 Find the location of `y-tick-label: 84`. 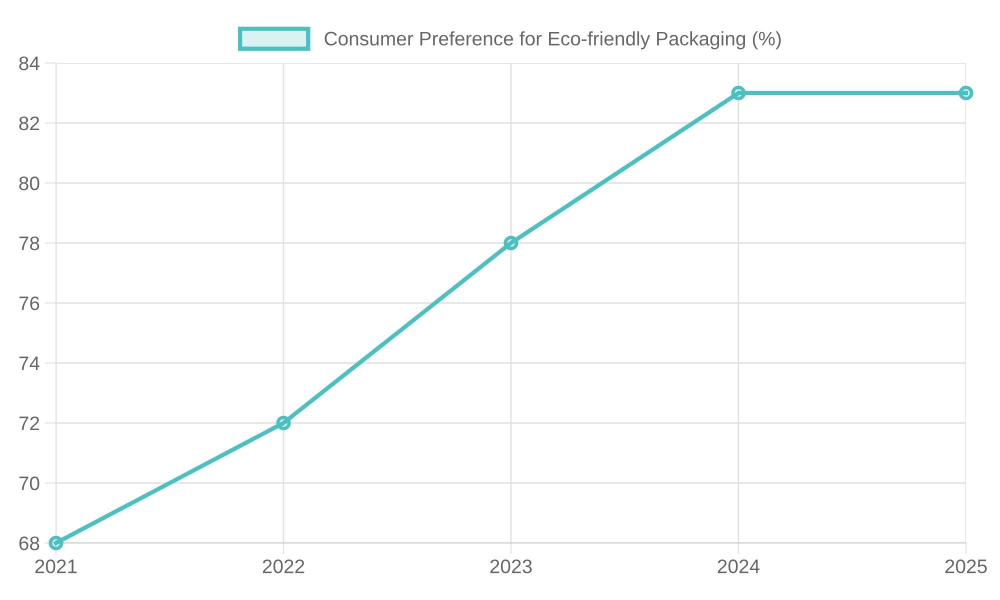

y-tick-label: 84 is located at coordinates (29, 63).